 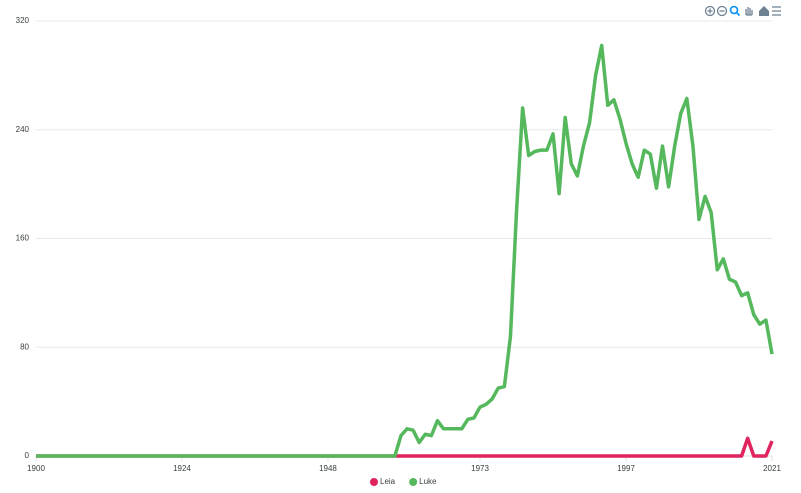 I want to click on y-tick-label: 0, so click(x=27, y=455).